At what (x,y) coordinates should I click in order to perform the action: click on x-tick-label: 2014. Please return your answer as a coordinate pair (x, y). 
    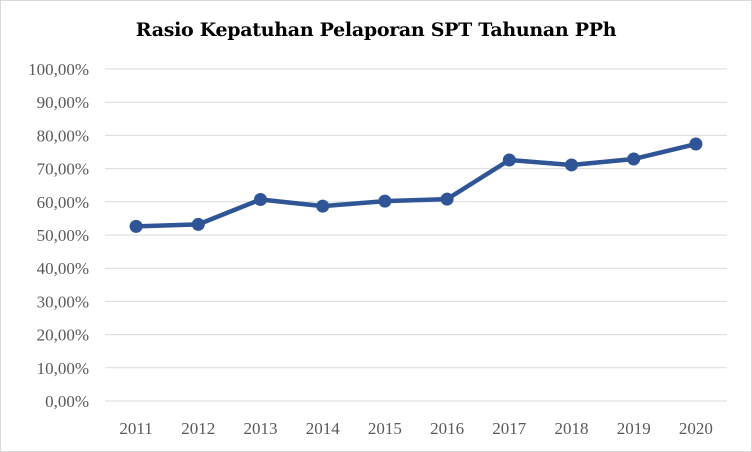
    Looking at the image, I should click on (323, 428).